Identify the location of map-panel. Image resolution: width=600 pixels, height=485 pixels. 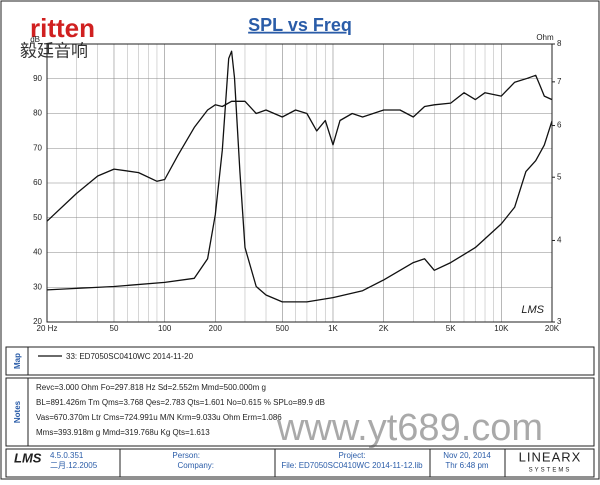
(300, 361).